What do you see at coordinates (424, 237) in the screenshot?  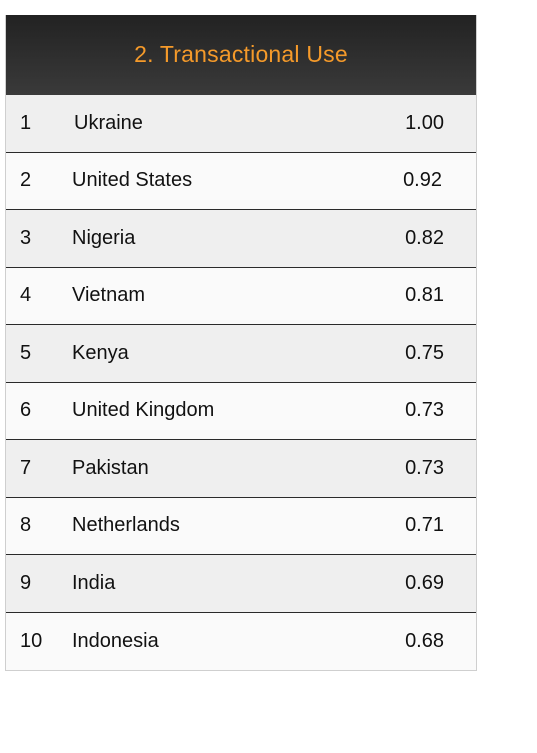 I see `score-cell: 0.82` at bounding box center [424, 237].